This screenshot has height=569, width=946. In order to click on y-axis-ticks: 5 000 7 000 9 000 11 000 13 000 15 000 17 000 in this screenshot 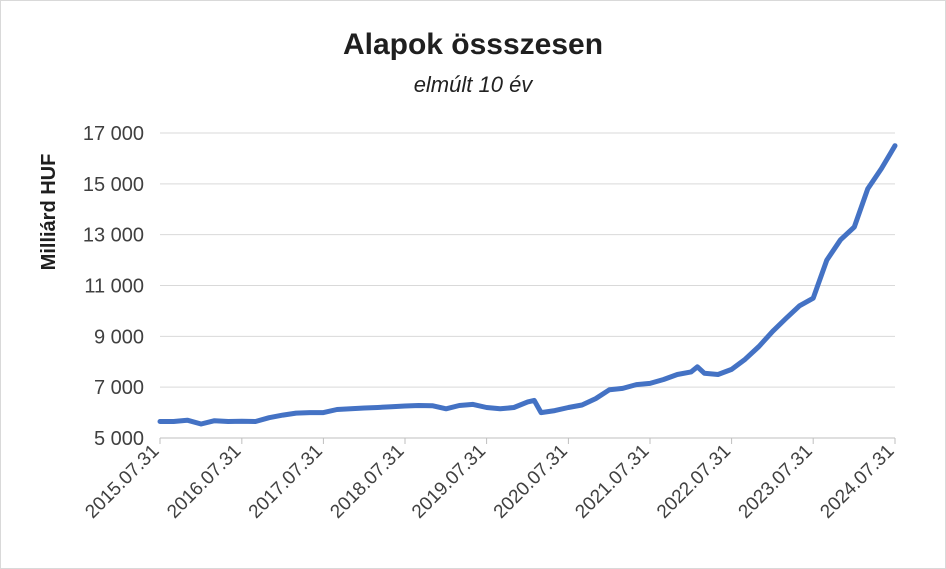, I will do `click(113, 286)`.